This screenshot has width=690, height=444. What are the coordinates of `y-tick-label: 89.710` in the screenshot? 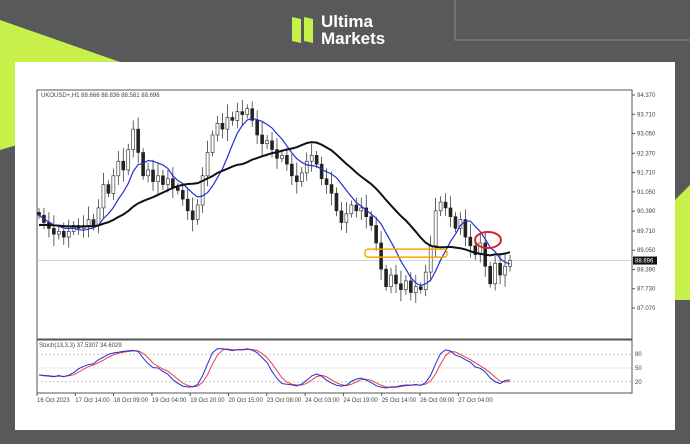 It's located at (646, 232).